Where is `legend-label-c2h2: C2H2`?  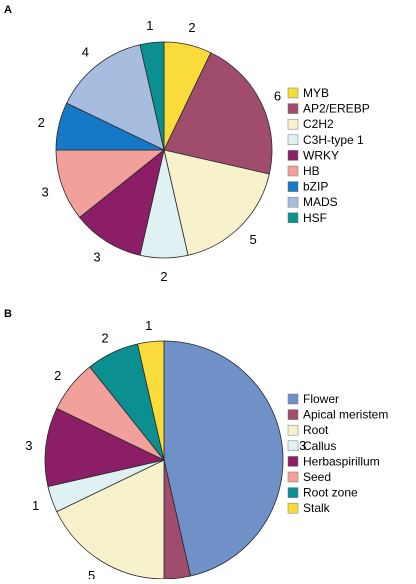 legend-label-c2h2: C2H2 is located at coordinates (318, 124).